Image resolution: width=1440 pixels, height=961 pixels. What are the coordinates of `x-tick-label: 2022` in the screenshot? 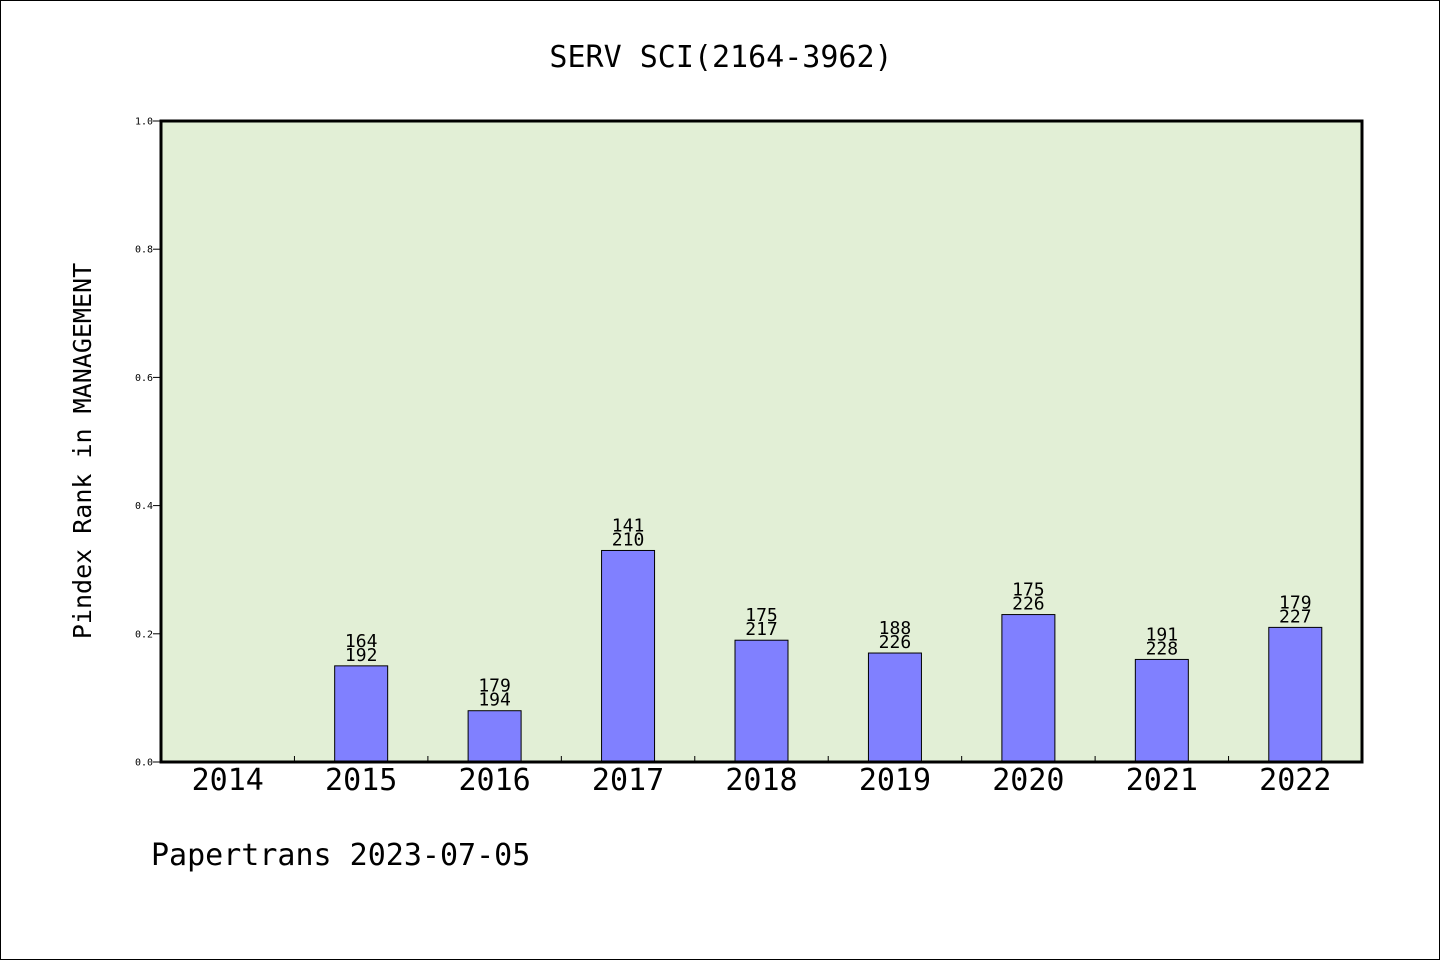 It's located at (1295, 780).